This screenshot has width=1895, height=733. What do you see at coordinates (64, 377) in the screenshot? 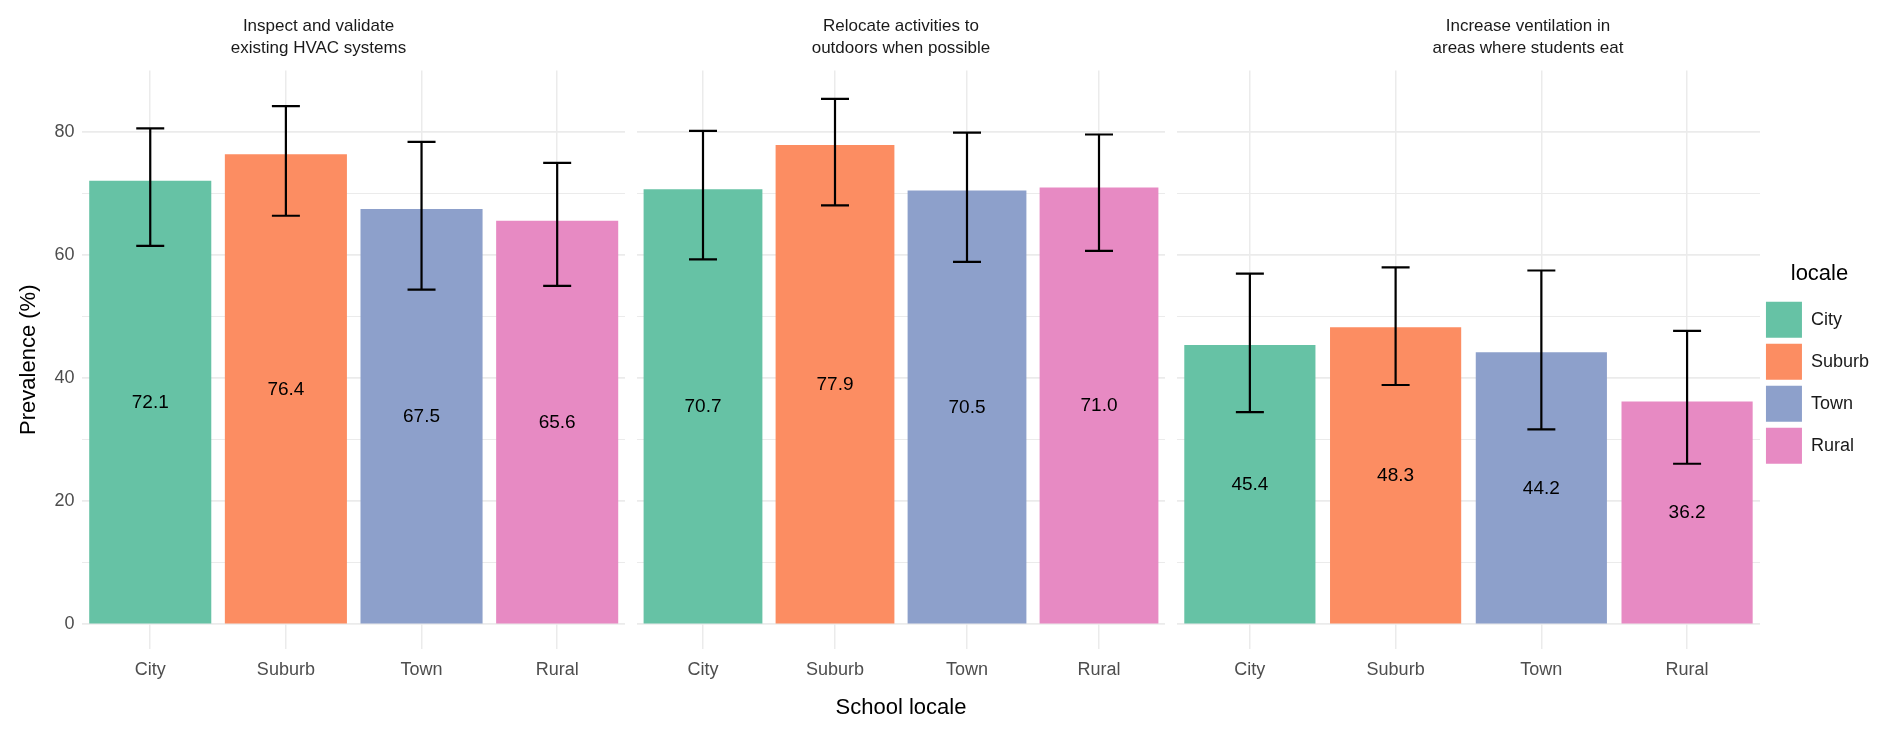
I see `y-tick-label: 40` at bounding box center [64, 377].